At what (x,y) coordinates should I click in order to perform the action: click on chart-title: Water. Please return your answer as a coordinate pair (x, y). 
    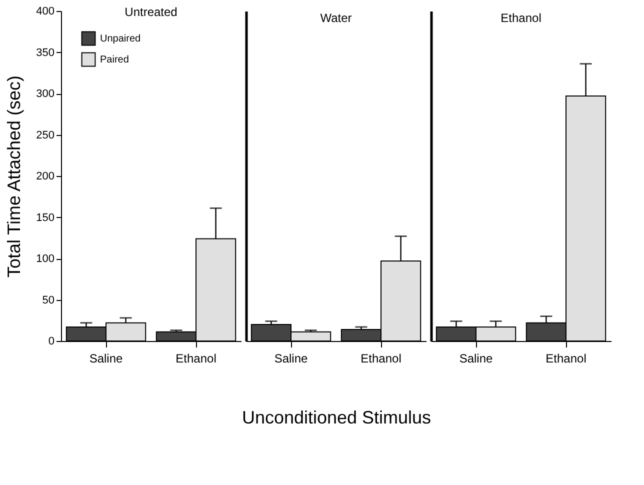
    Looking at the image, I should click on (336, 18).